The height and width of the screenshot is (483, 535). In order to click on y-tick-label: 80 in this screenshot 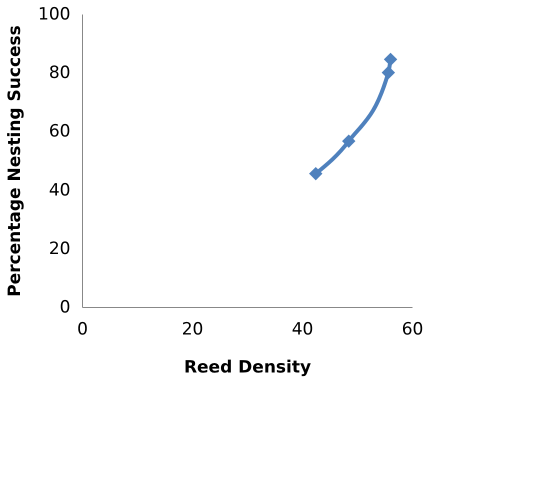, I will do `click(59, 73)`.